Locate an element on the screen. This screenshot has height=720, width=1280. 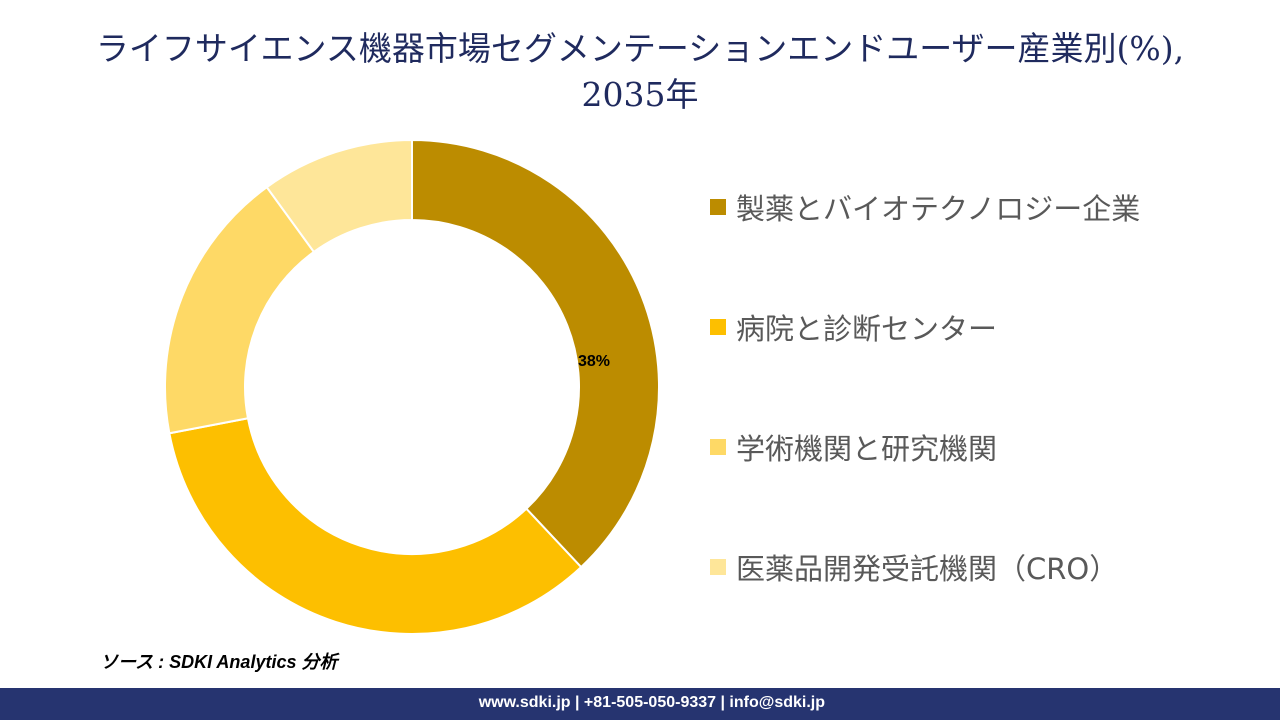
title-line-2: 2035年 is located at coordinates (640, 94).